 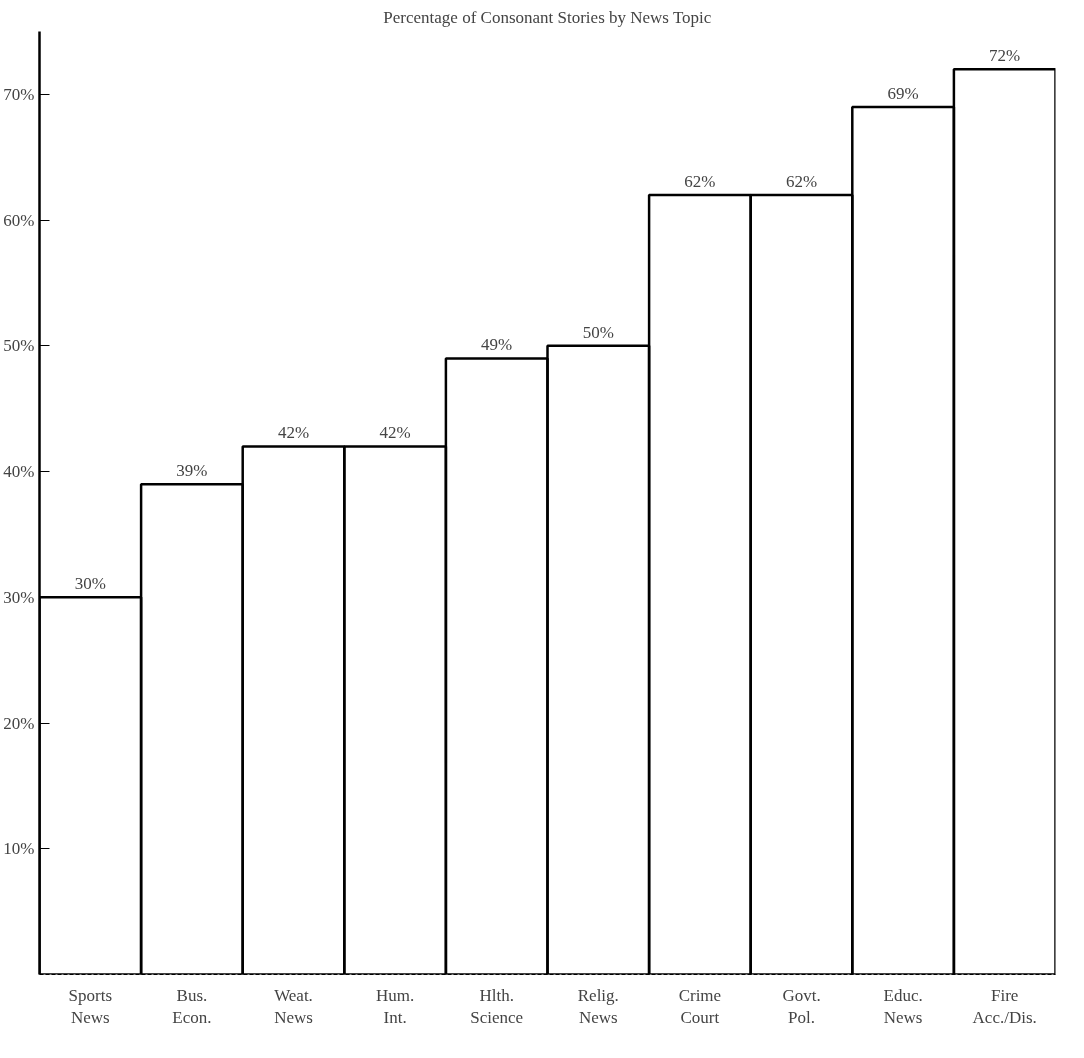 What do you see at coordinates (19, 472) in the screenshot?
I see `y-tick-label: 40%` at bounding box center [19, 472].